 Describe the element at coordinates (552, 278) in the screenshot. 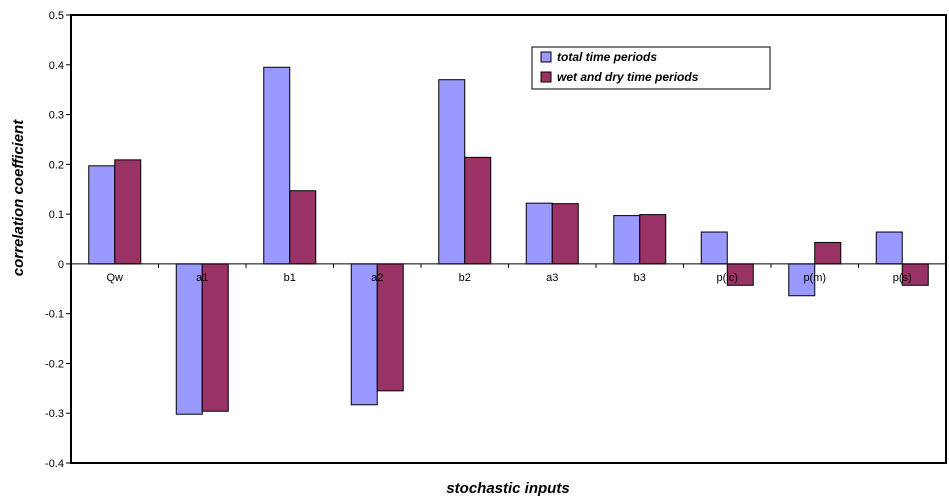

I see `category-label: a3` at that location.